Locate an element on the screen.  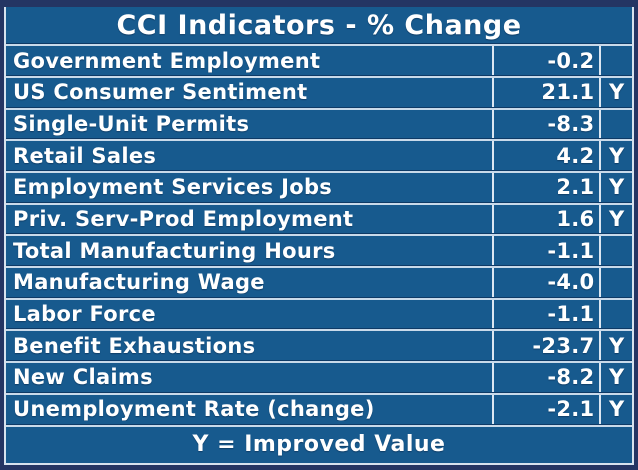
indicator-label: Employment Services Jobs is located at coordinates (173, 187).